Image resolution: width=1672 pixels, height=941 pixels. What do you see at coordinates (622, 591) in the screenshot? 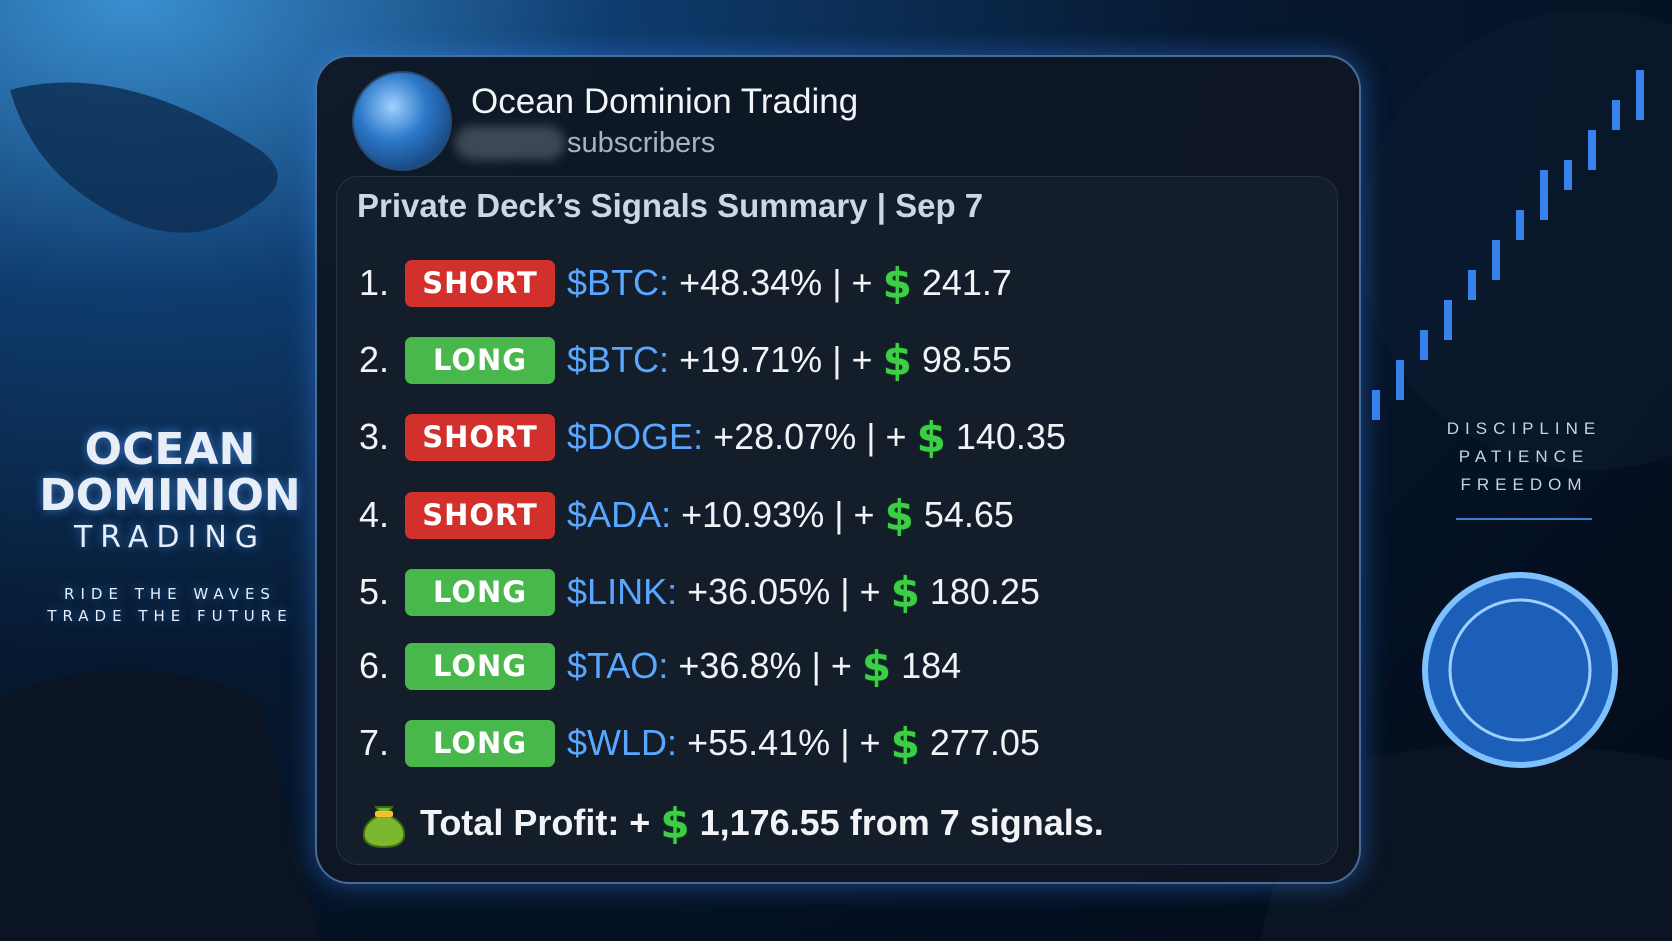
I see `ticker: $LINK:` at bounding box center [622, 591].